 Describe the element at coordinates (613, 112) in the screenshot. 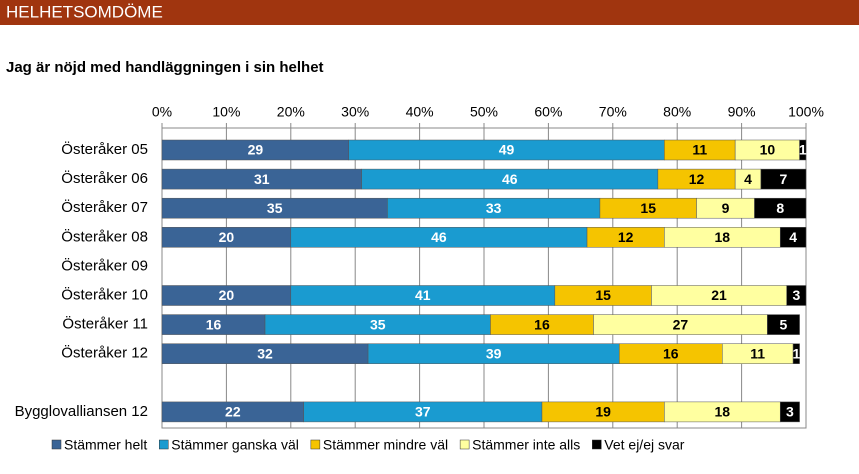

I see `x-tick-label: 70%` at that location.